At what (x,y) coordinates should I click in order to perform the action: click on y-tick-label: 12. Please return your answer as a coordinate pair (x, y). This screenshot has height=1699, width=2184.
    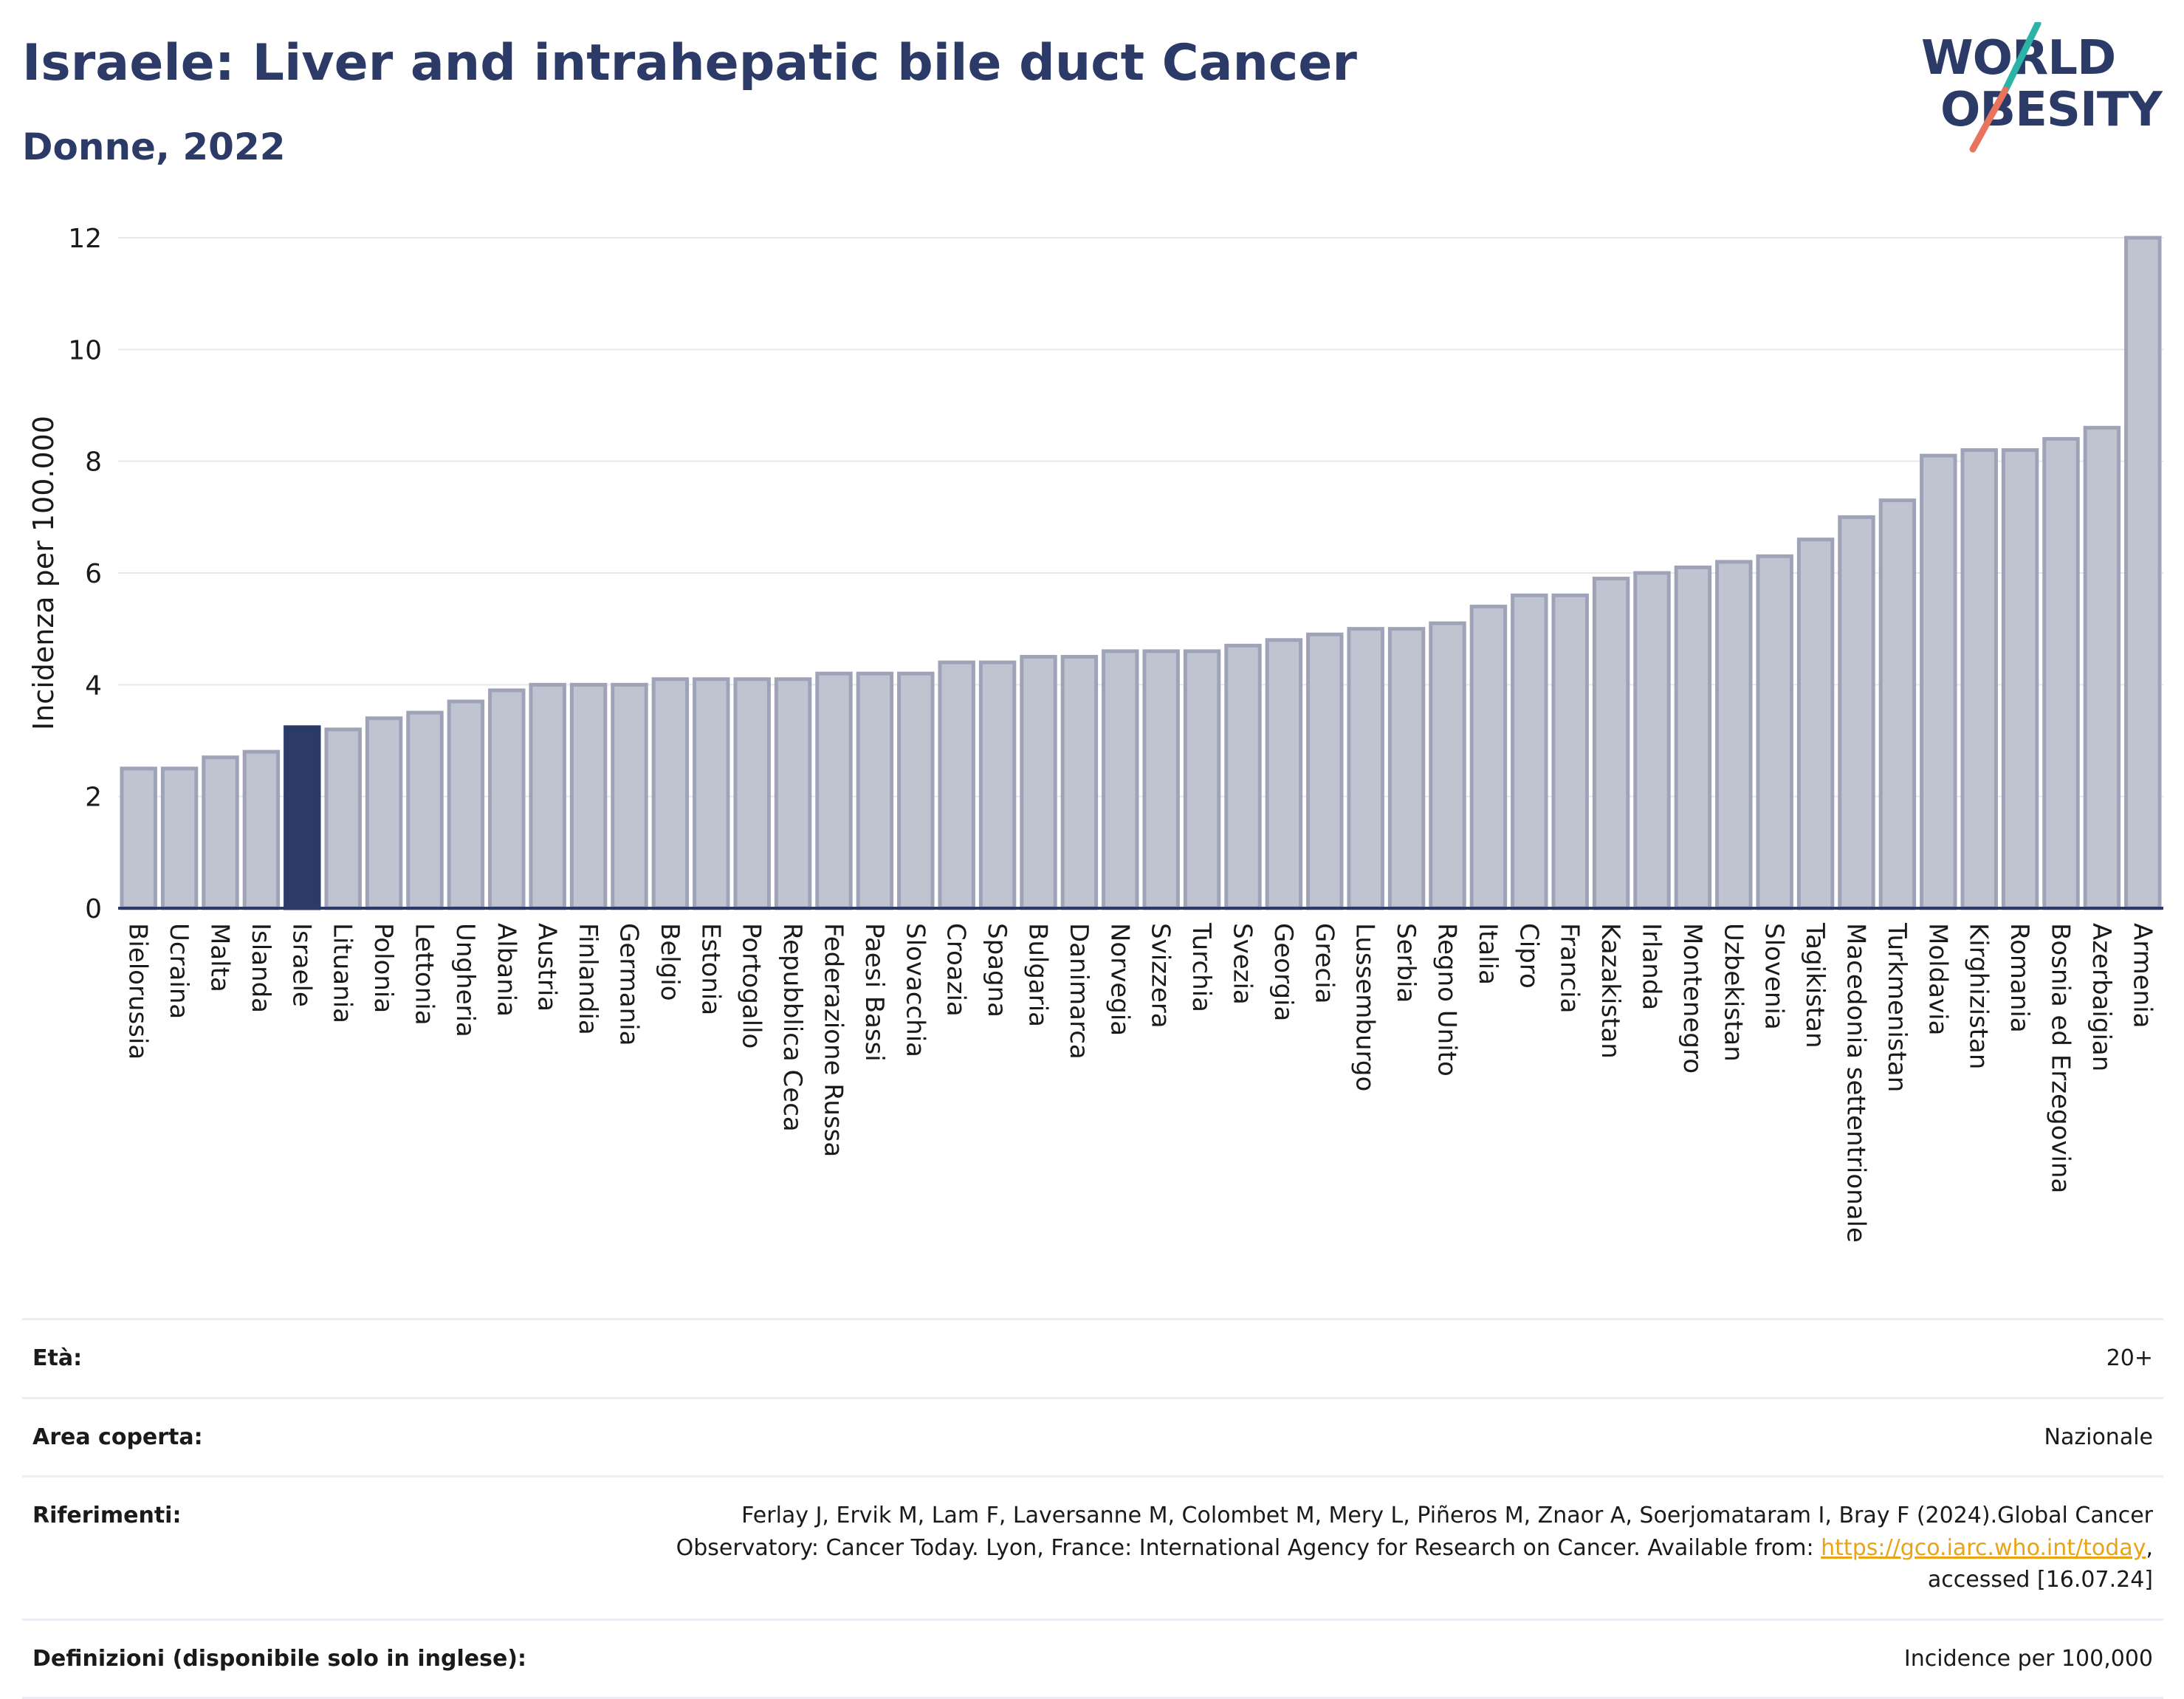
    Looking at the image, I should click on (85, 239).